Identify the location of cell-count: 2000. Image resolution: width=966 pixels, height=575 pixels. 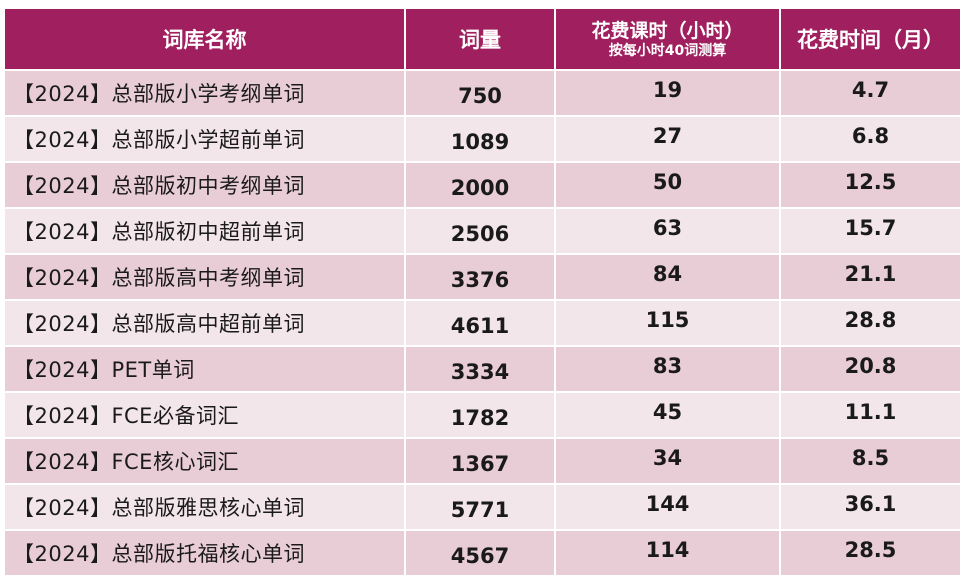
(480, 184).